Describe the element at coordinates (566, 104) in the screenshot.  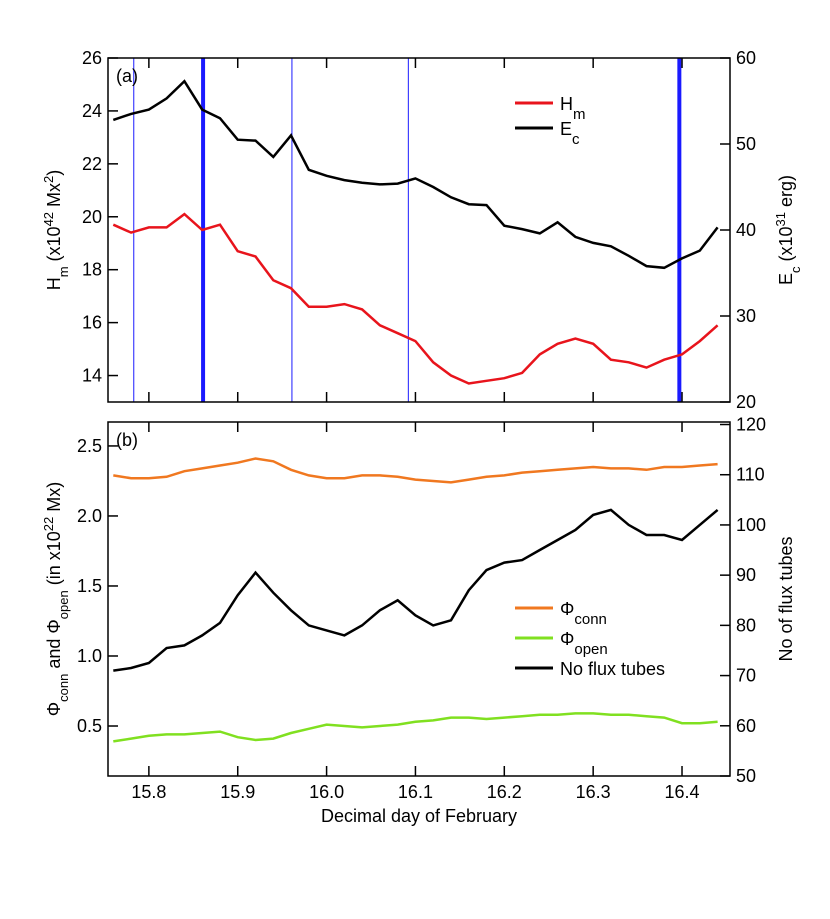
I see `legend-name: H` at that location.